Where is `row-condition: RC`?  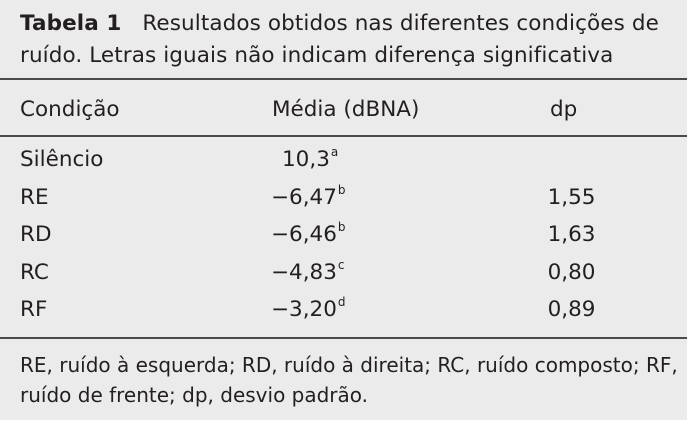 row-condition: RC is located at coordinates (34, 272).